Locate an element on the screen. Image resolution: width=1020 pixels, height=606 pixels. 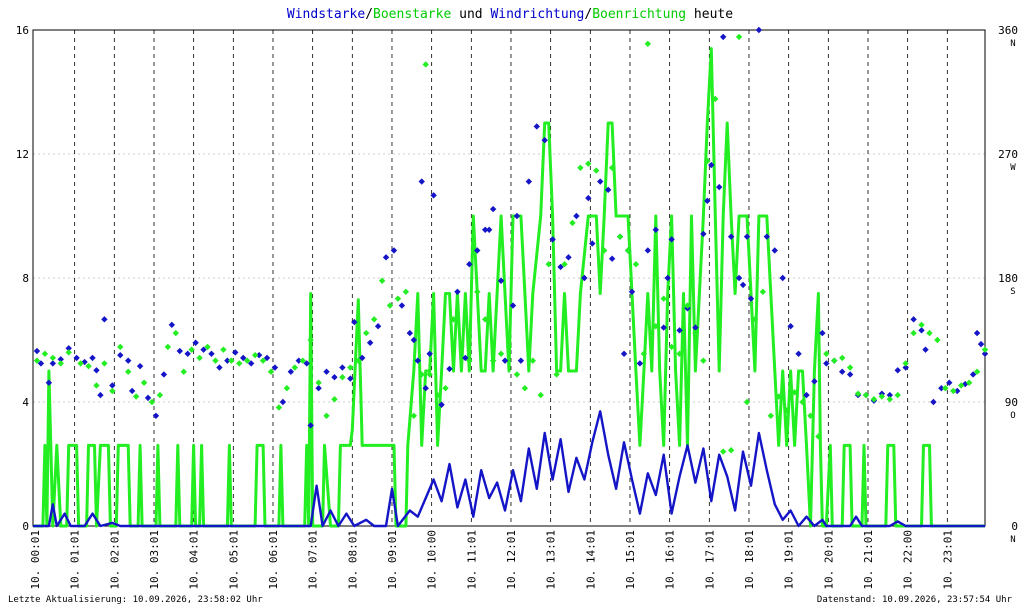
x-tick-label: 10. 12:01 is located at coordinates (511, 560).